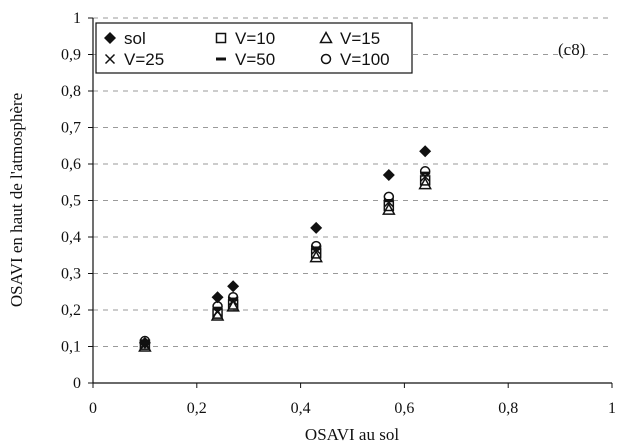  What do you see at coordinates (71, 55) in the screenshot?
I see `y-tick-label: 0,9` at bounding box center [71, 55].